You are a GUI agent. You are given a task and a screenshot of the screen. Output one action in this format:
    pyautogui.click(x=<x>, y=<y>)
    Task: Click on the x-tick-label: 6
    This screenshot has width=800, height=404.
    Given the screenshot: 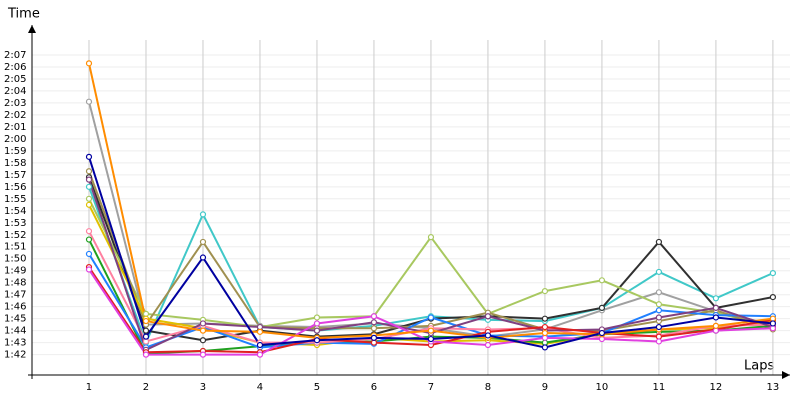 What is the action you would take?
    pyautogui.click(x=374, y=387)
    